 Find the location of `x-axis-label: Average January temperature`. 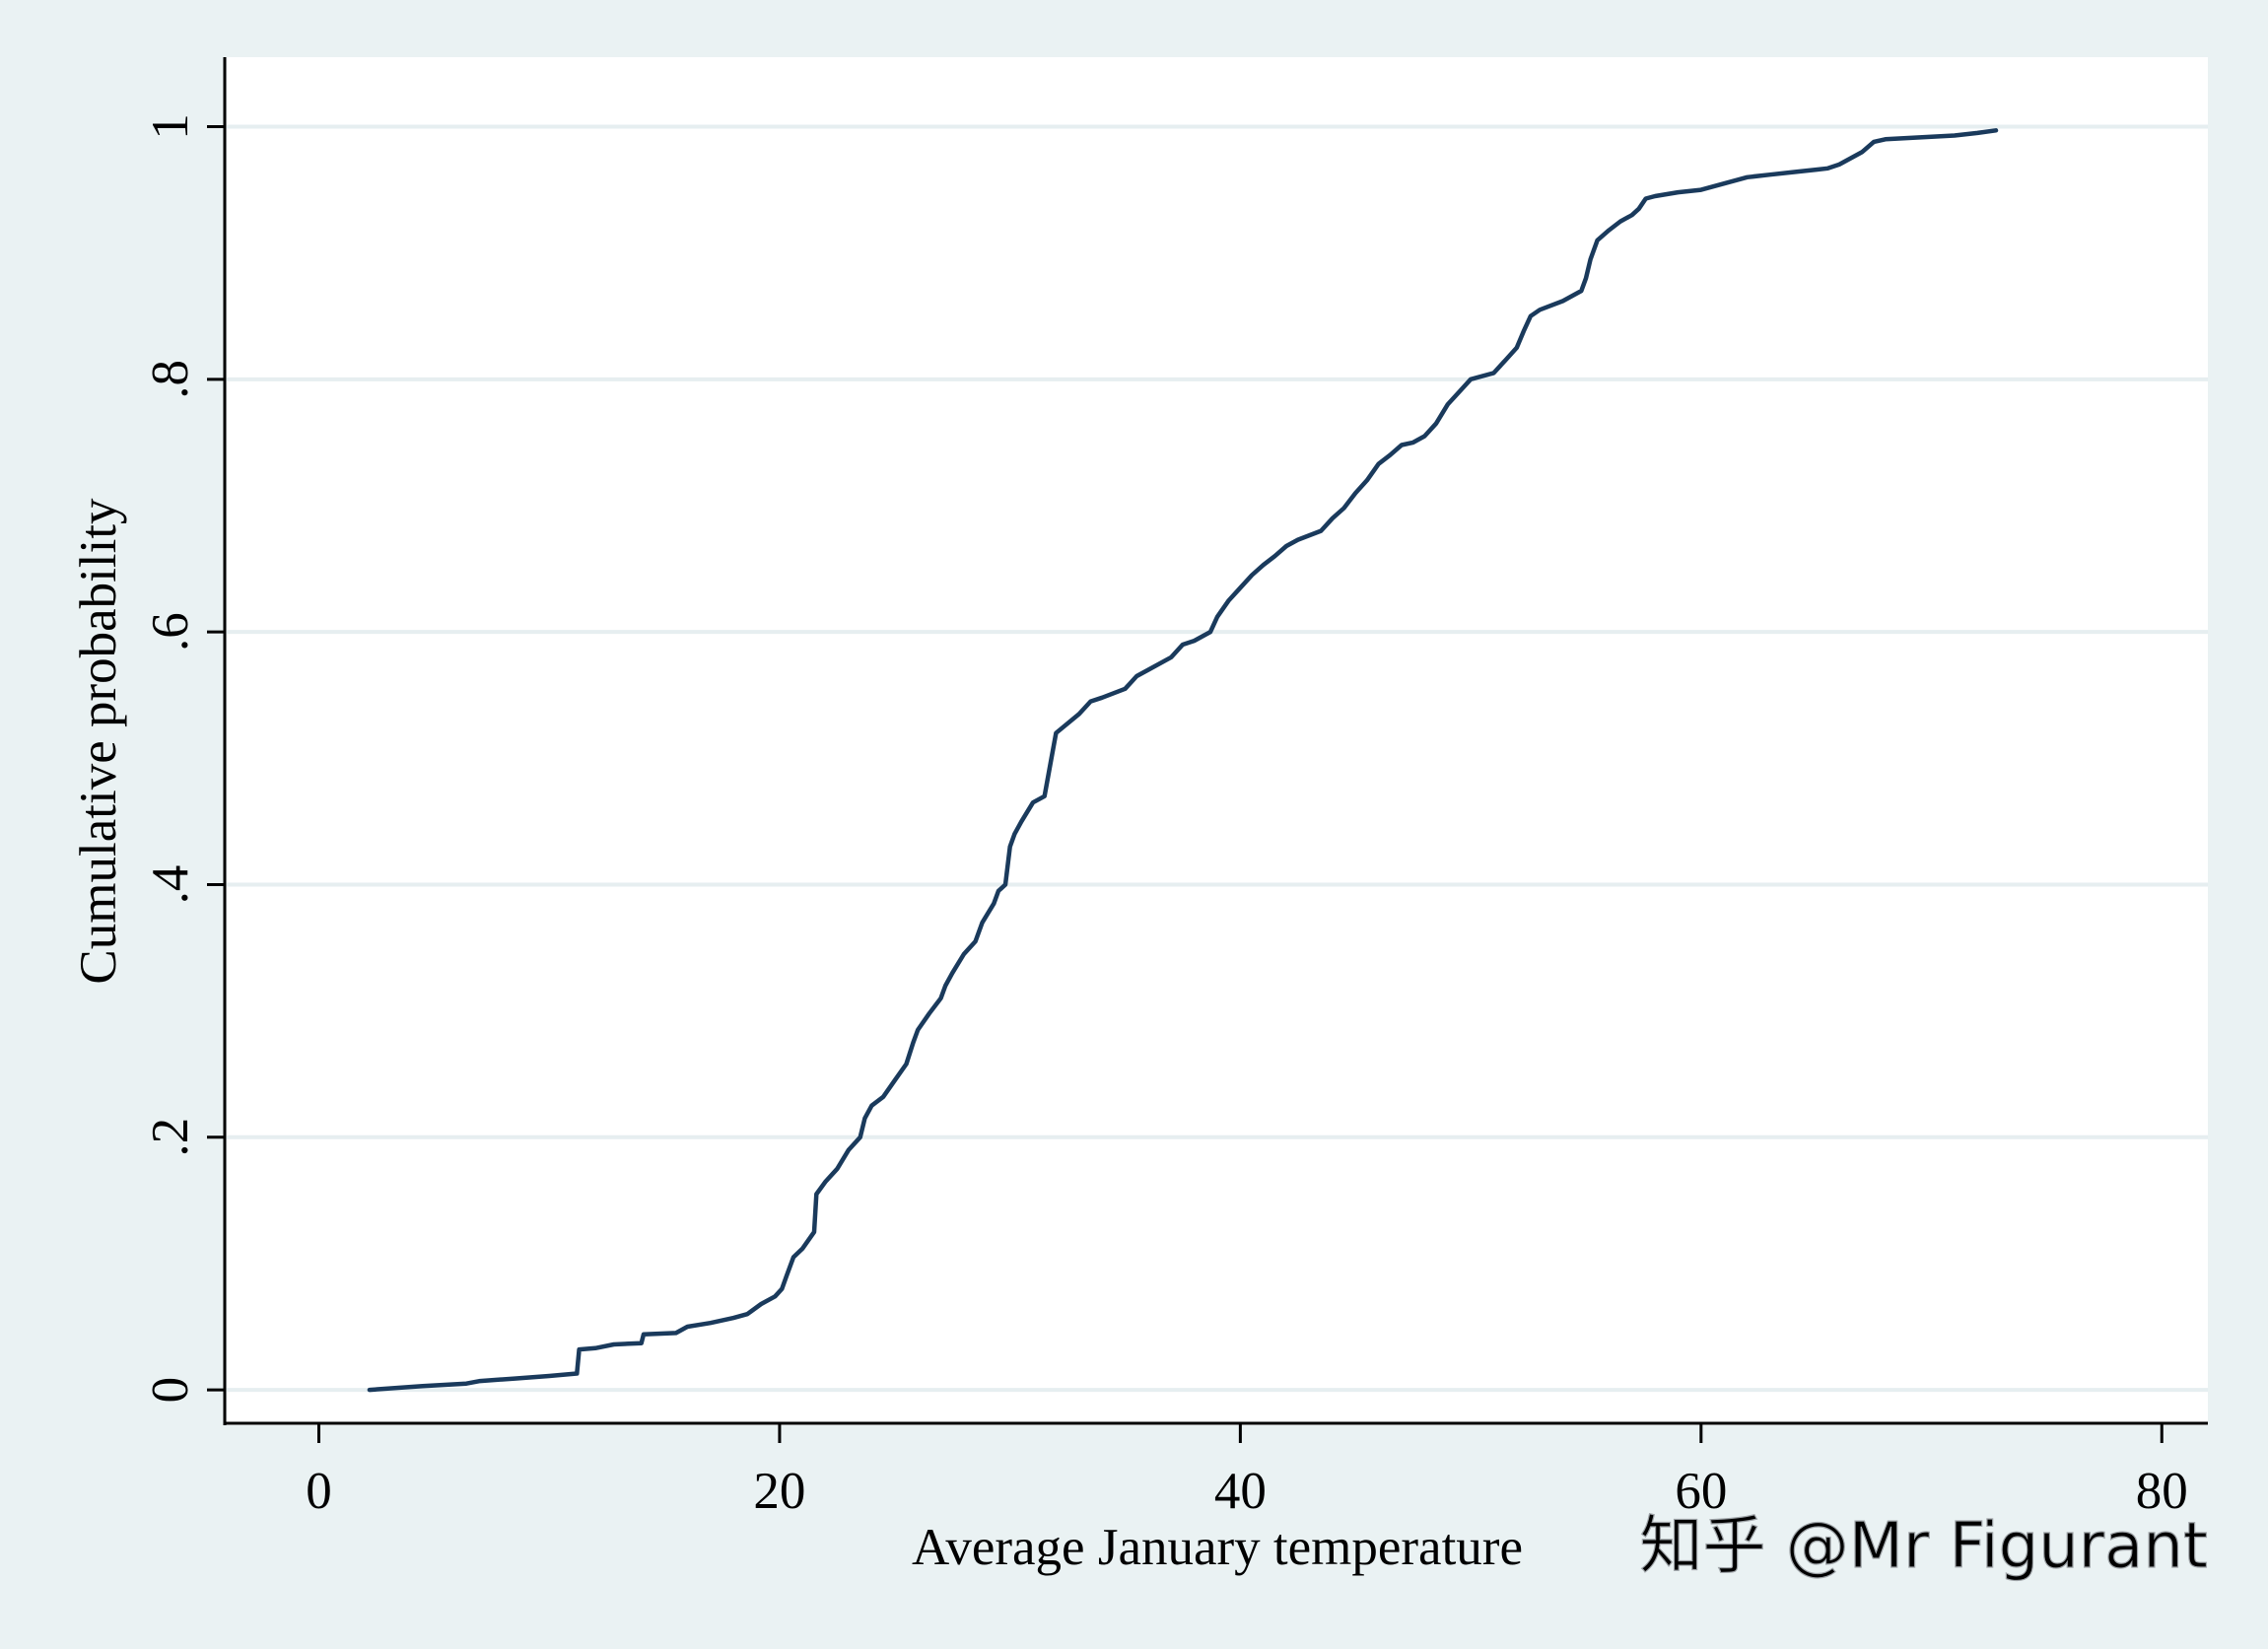

x-axis-label: Average January temperature is located at coordinates (1217, 1547).